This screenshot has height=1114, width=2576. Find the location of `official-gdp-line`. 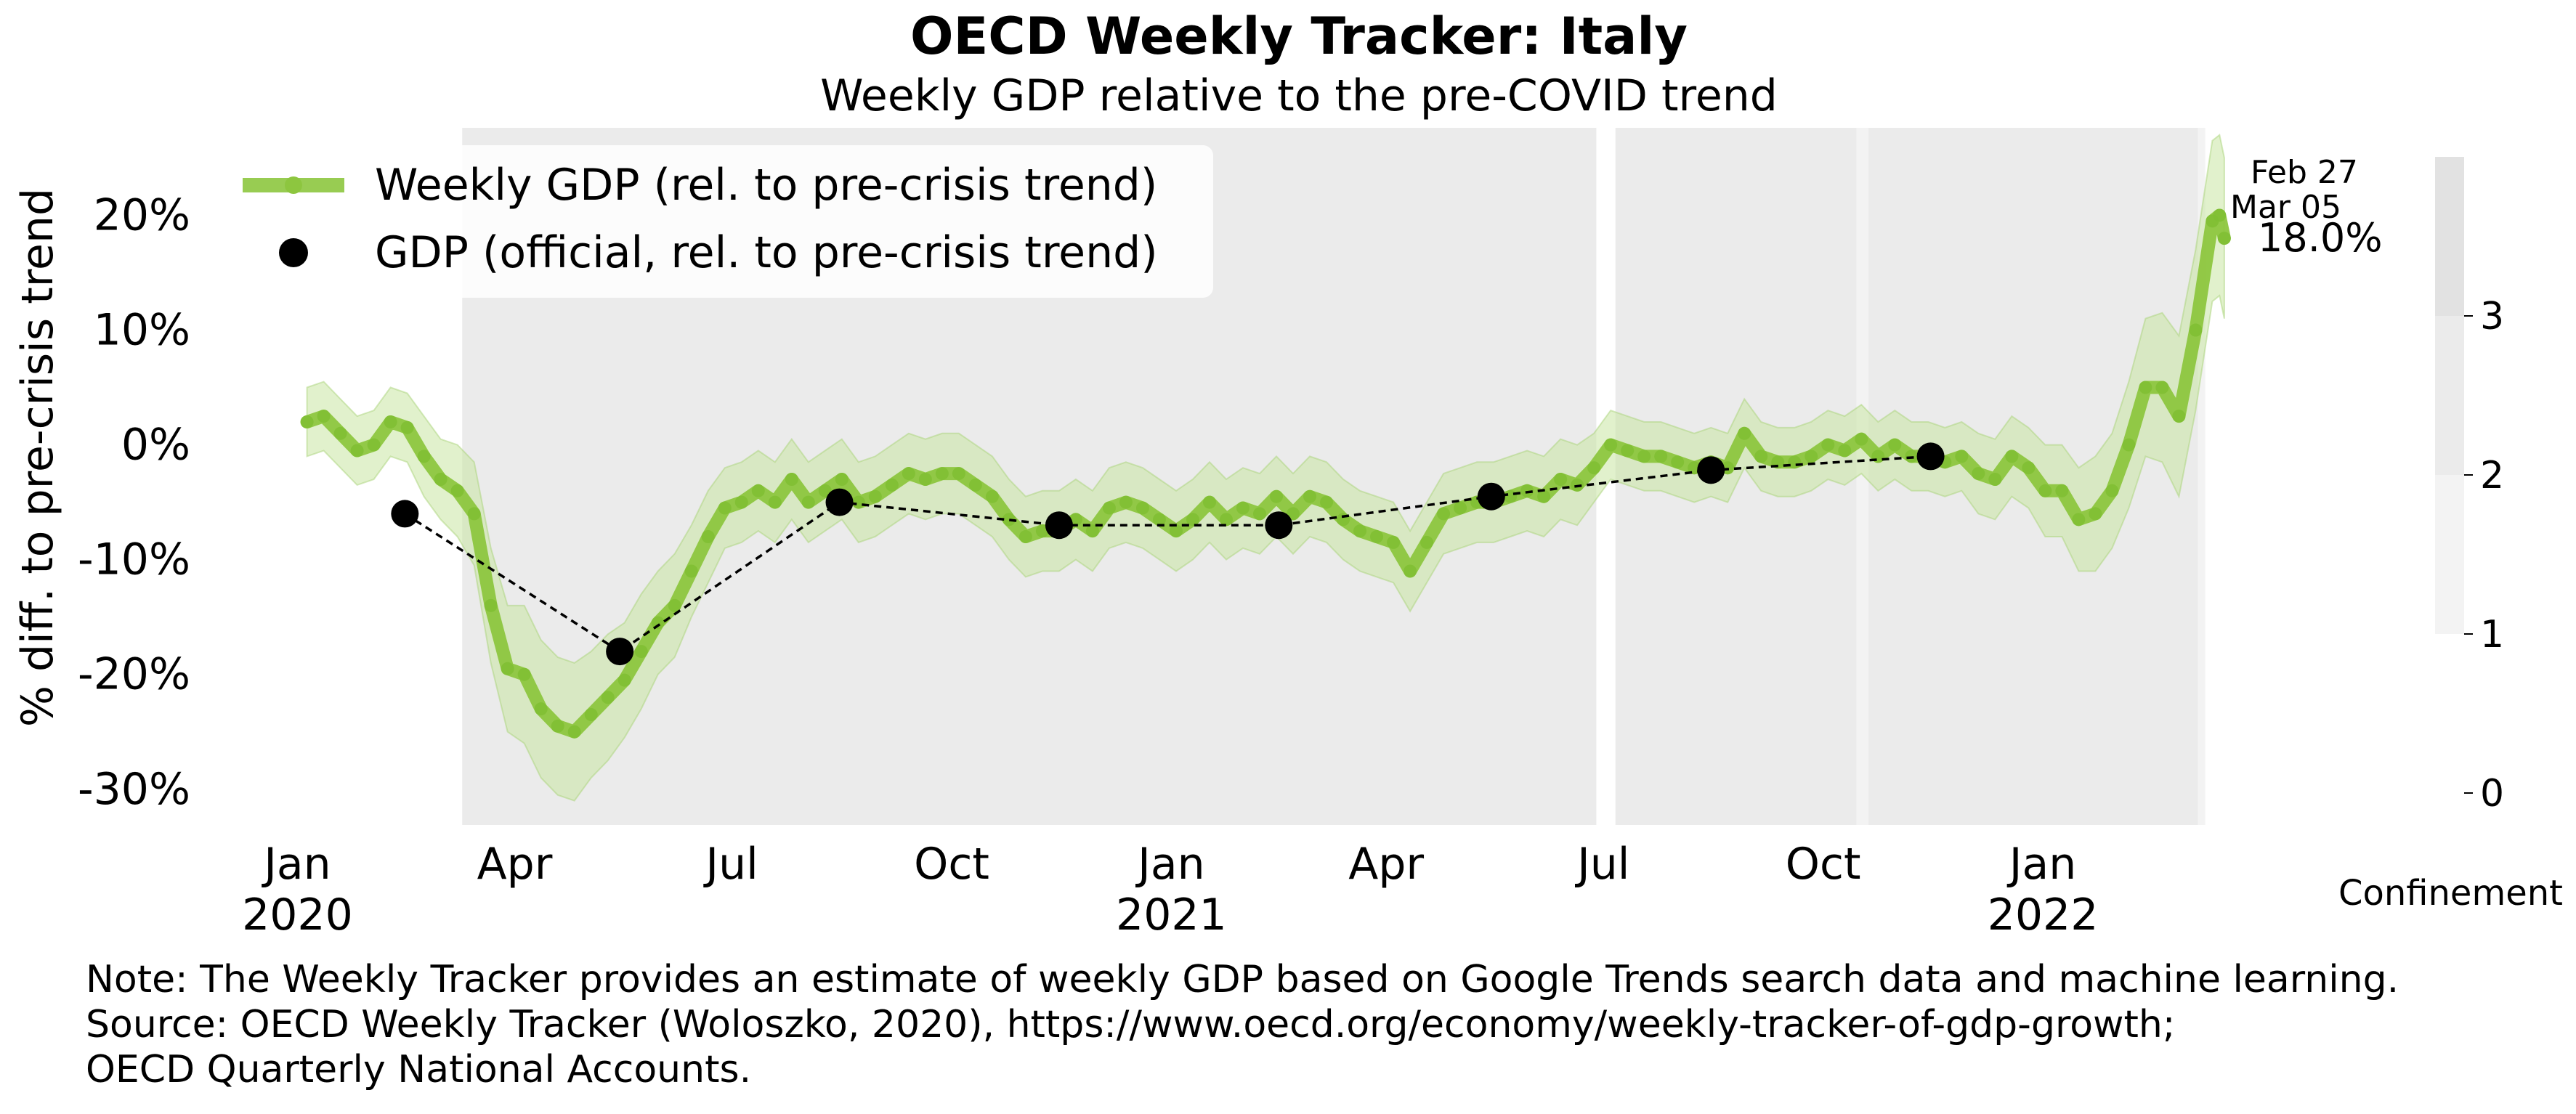

official-gdp-line is located at coordinates (1167, 554).